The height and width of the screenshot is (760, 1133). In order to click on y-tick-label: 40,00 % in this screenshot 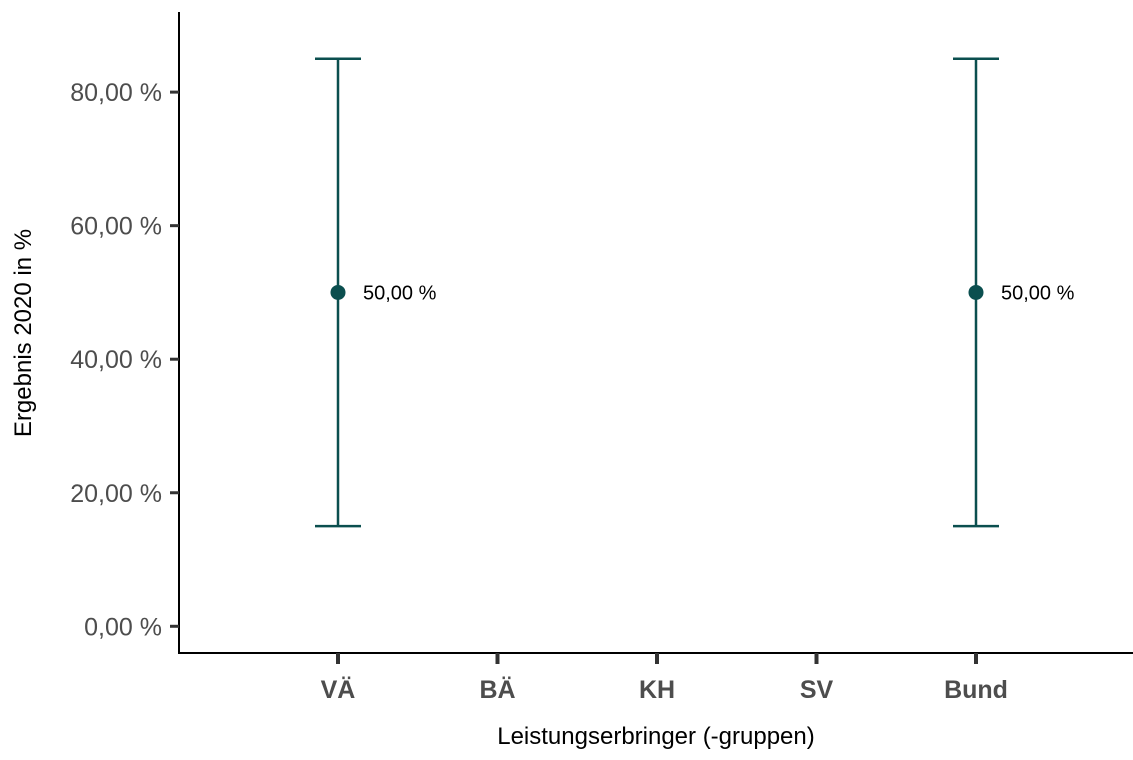, I will do `click(116, 360)`.